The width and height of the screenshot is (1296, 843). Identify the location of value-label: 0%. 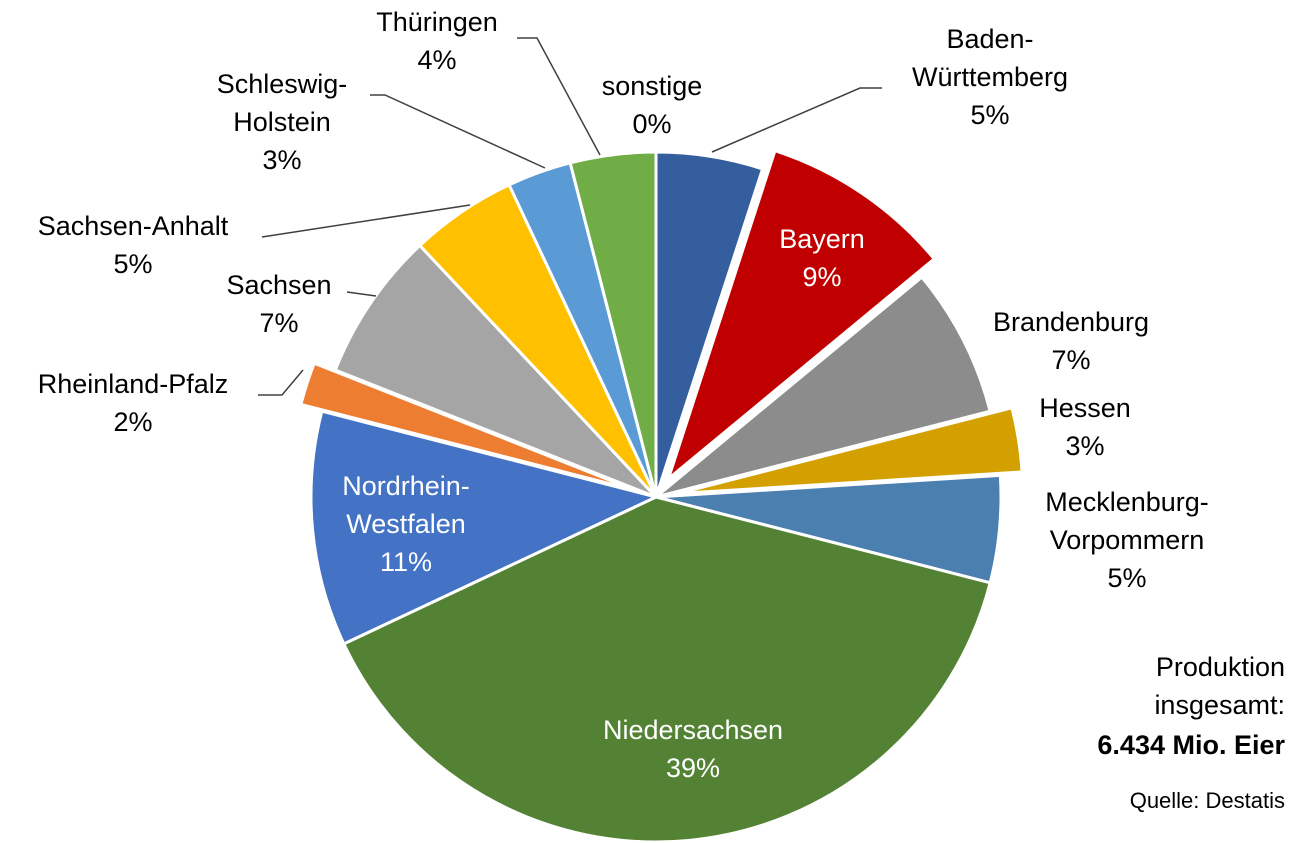
(652, 124).